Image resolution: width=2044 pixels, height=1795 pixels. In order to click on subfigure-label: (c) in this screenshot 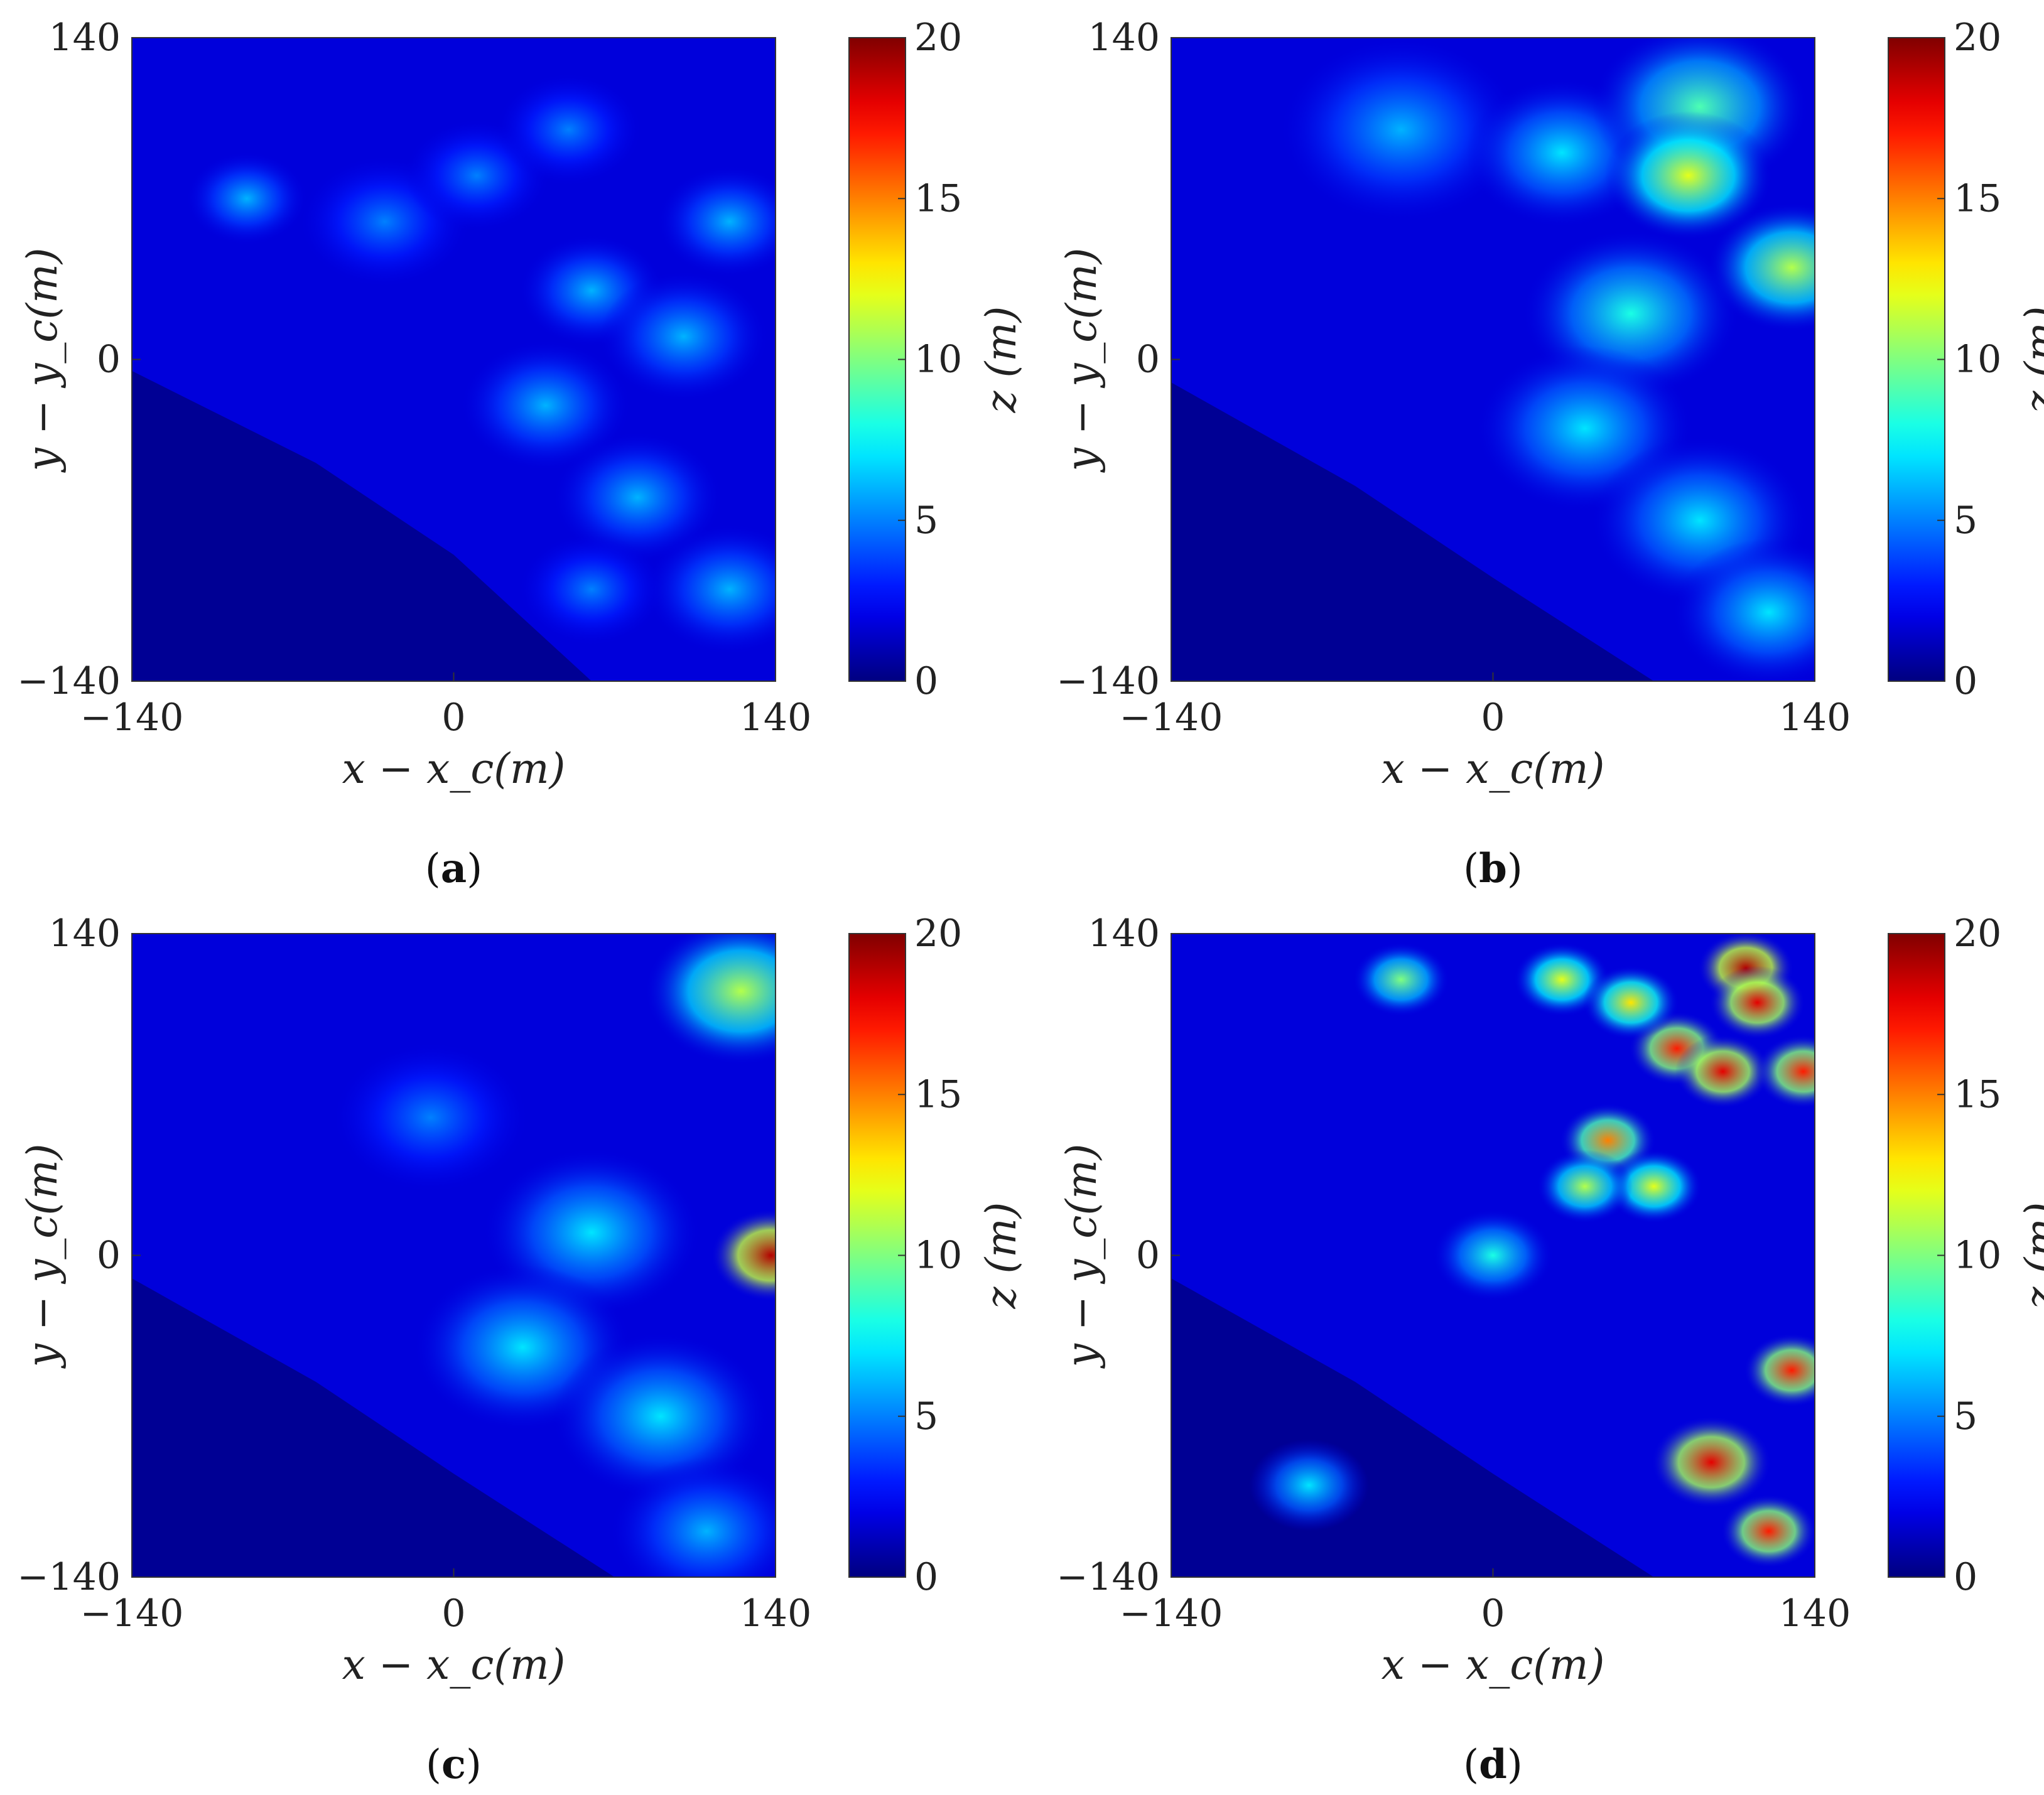, I will do `click(454, 1765)`.